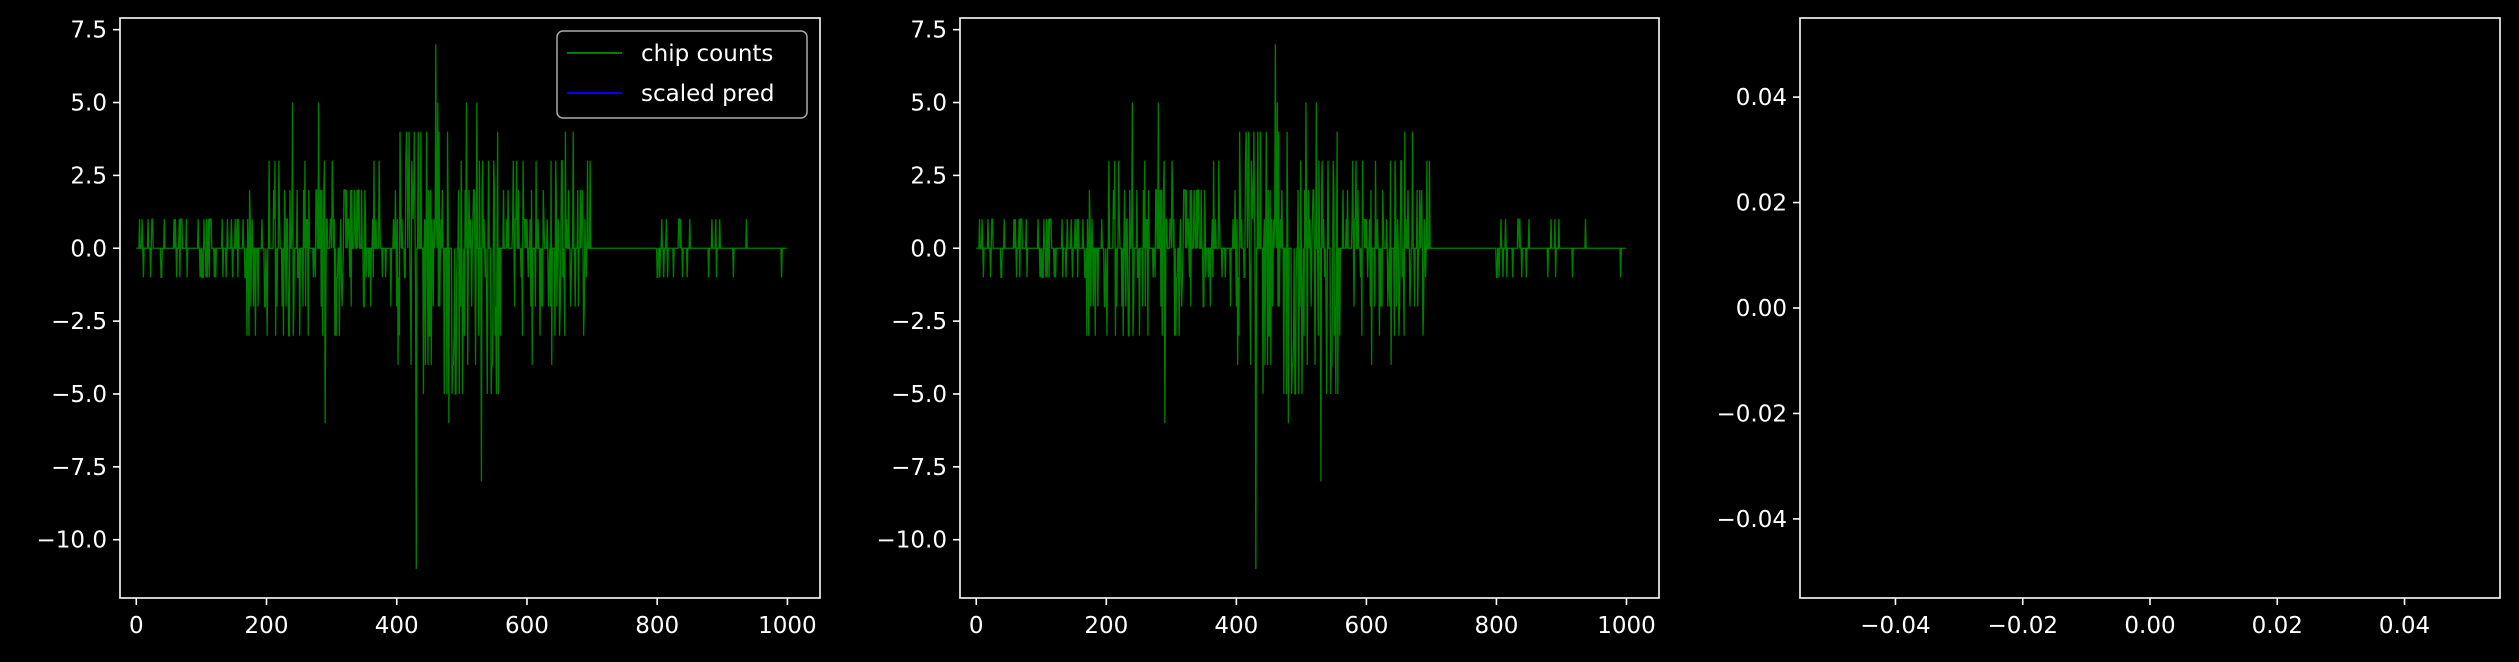  Describe the element at coordinates (1752, 520) in the screenshot. I see `y-tick-label: −0.04` at that location.